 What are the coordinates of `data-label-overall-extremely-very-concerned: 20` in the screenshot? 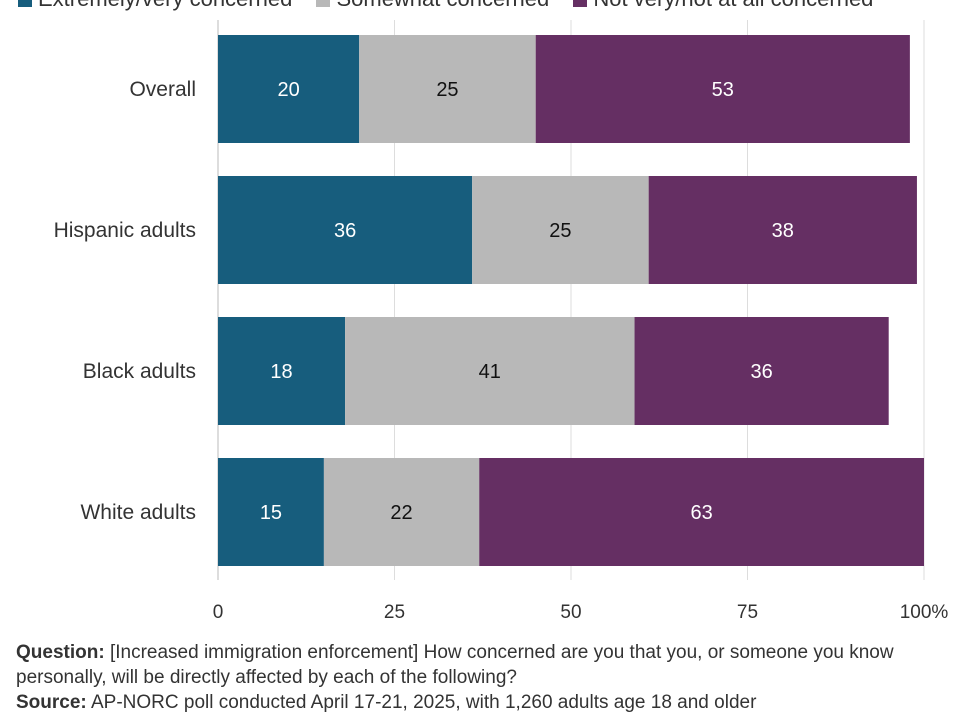 It's located at (288, 90).